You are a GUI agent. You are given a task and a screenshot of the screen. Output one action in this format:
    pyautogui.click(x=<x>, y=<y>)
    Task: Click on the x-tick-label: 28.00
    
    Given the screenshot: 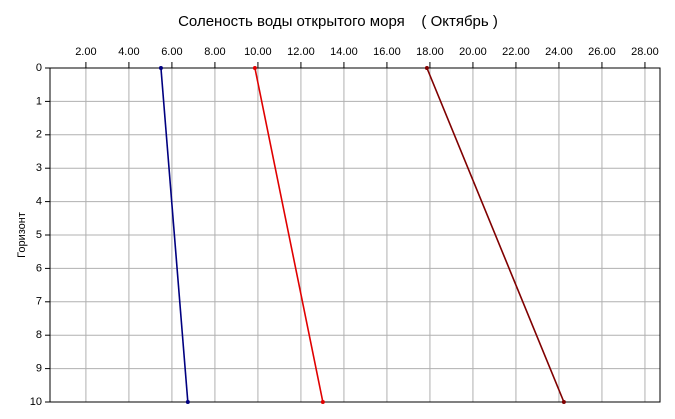 What is the action you would take?
    pyautogui.click(x=645, y=52)
    